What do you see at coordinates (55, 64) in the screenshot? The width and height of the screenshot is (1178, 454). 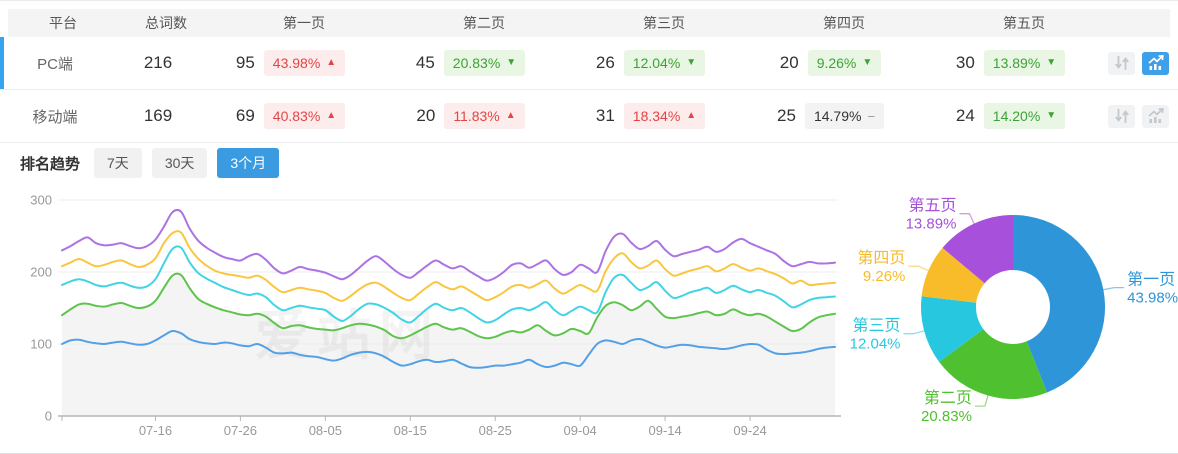 I see `platform-label: PC端` at bounding box center [55, 64].